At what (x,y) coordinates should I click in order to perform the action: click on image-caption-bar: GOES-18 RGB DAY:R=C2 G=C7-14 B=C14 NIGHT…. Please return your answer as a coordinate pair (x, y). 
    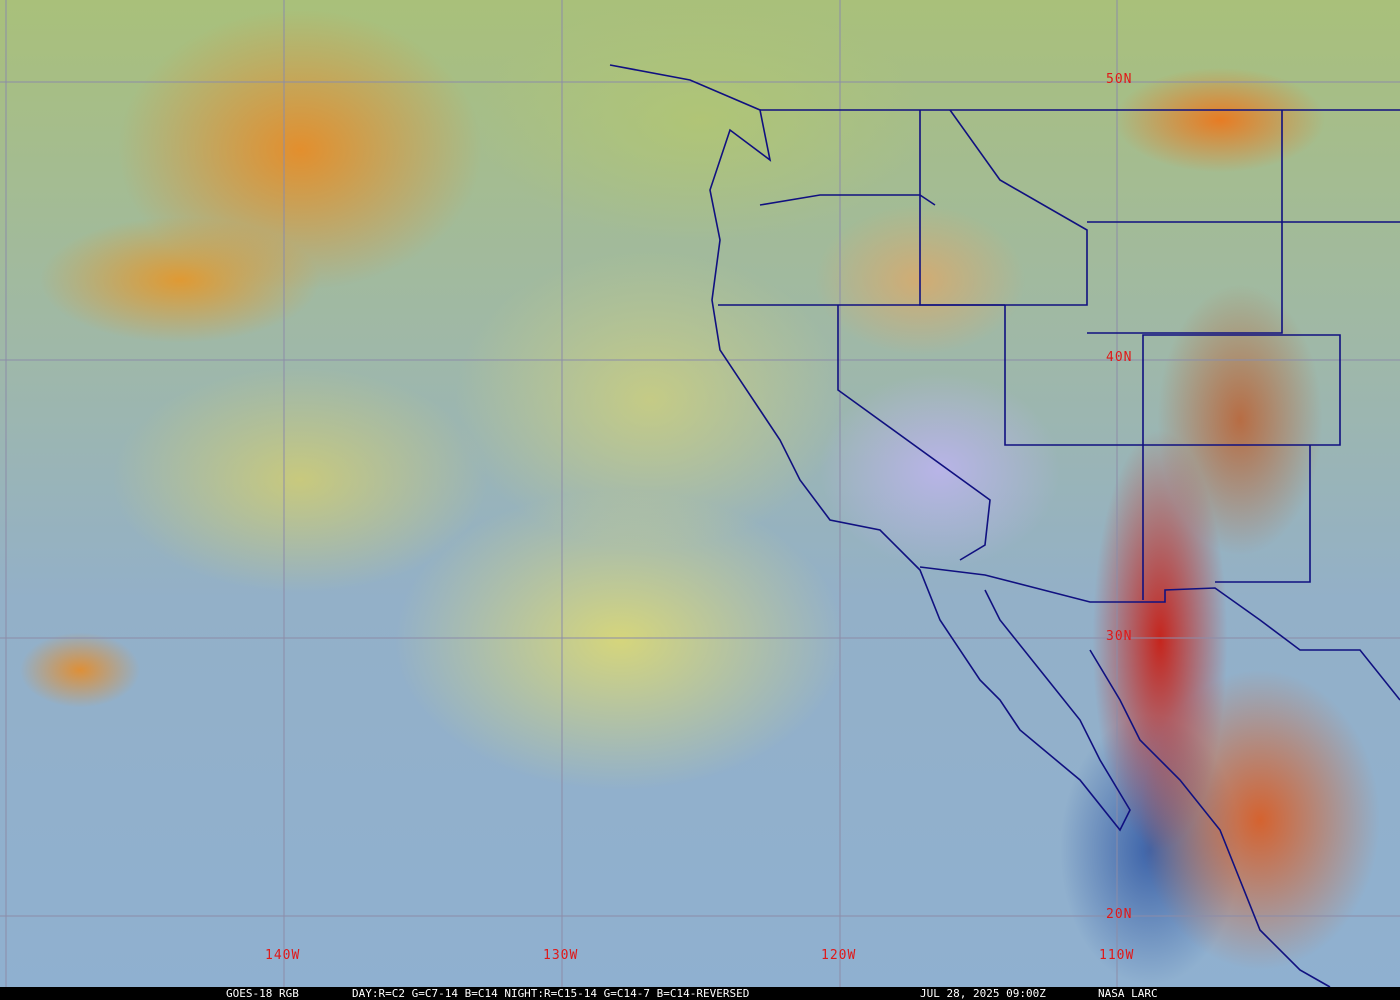
    Looking at the image, I should click on (700, 993).